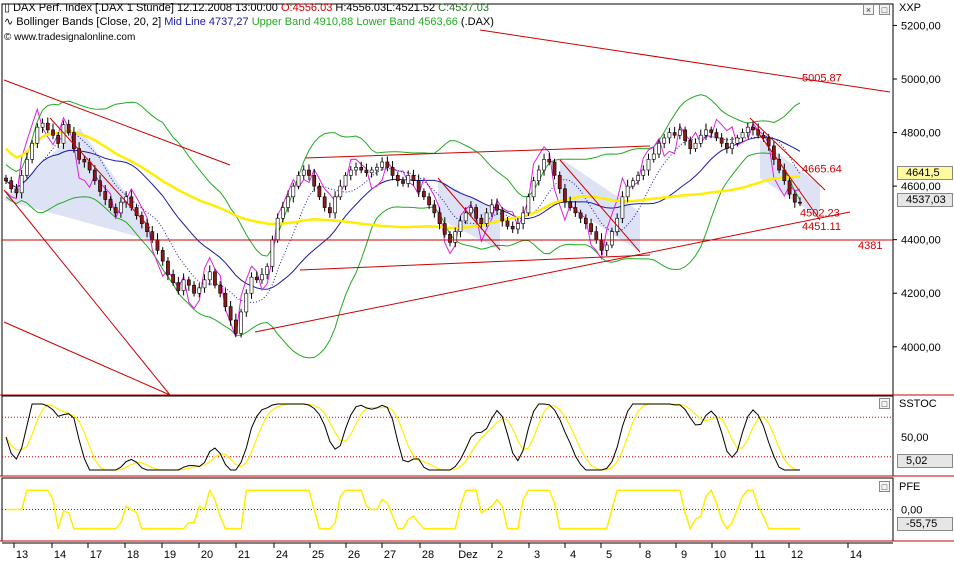 This screenshot has height=566, width=954. Describe the element at coordinates (96, 555) in the screenshot. I see `x-tick-label: 17` at that location.